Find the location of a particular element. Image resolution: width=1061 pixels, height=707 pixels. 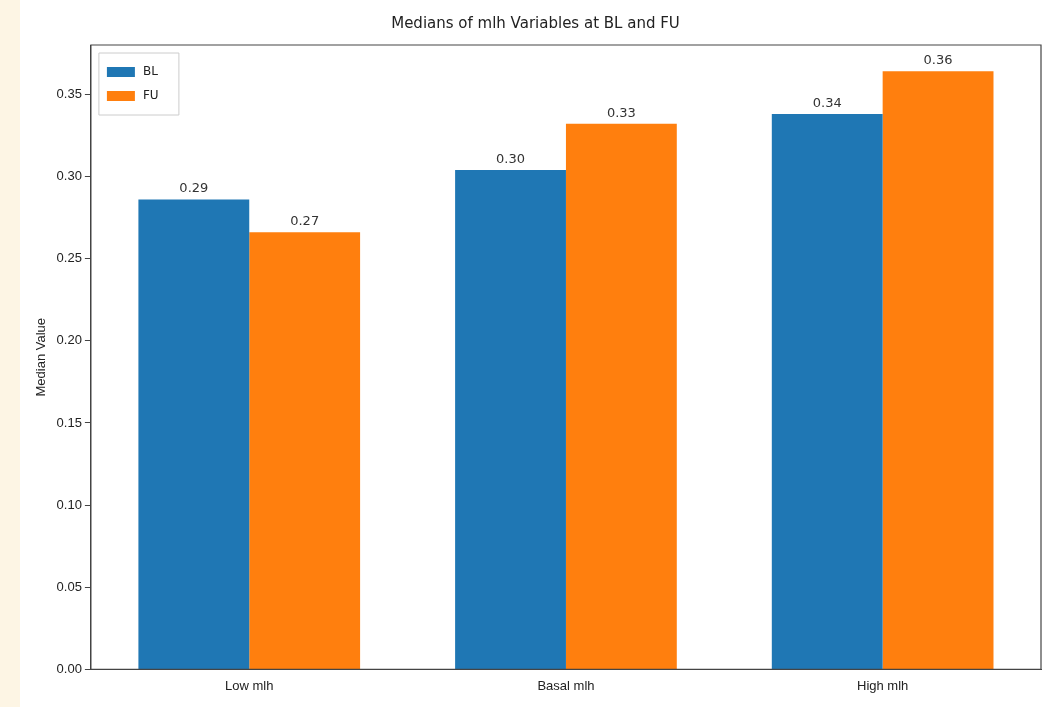

chart-title: Medians of mlh Variables at BL and FU is located at coordinates (535, 22).